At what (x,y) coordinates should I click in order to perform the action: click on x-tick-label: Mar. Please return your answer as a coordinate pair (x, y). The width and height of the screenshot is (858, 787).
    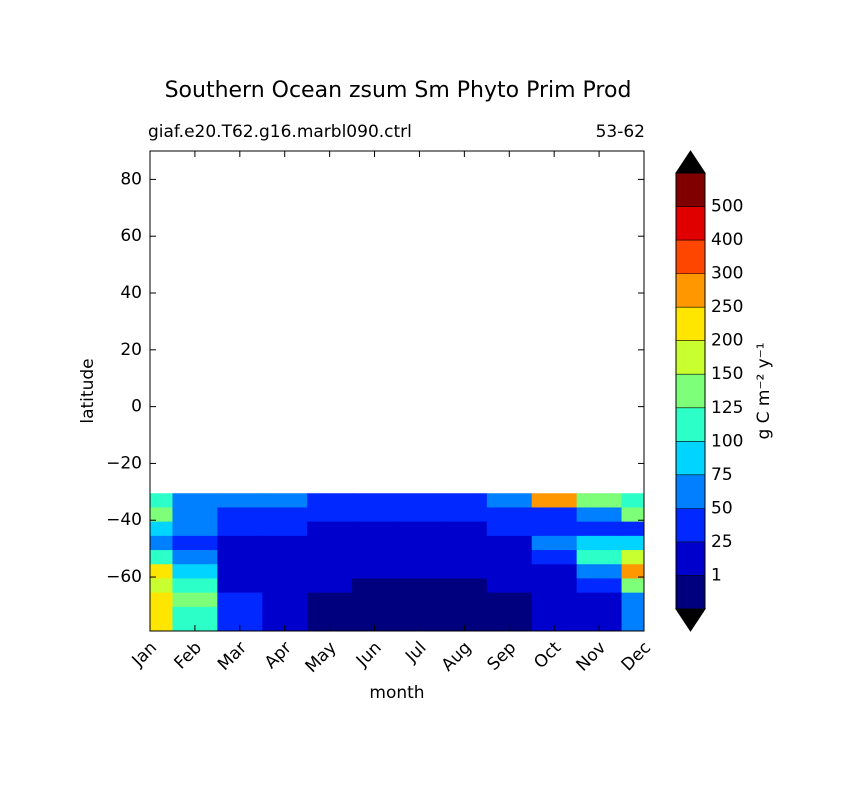
    Looking at the image, I should click on (232, 656).